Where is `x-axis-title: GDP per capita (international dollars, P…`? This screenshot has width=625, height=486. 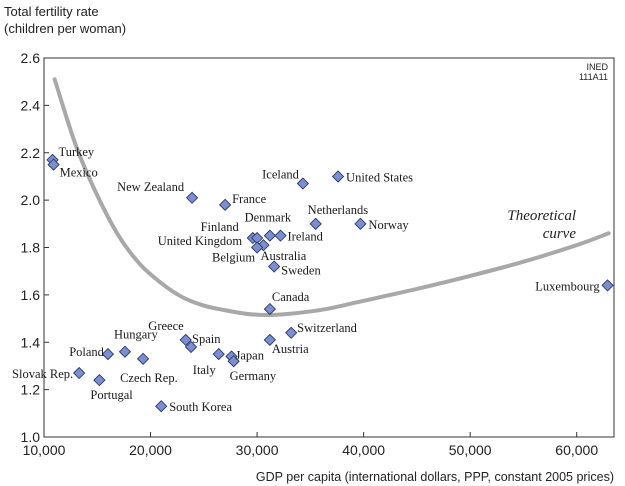
x-axis-title: GDP per capita (international dollars, P… is located at coordinates (435, 477).